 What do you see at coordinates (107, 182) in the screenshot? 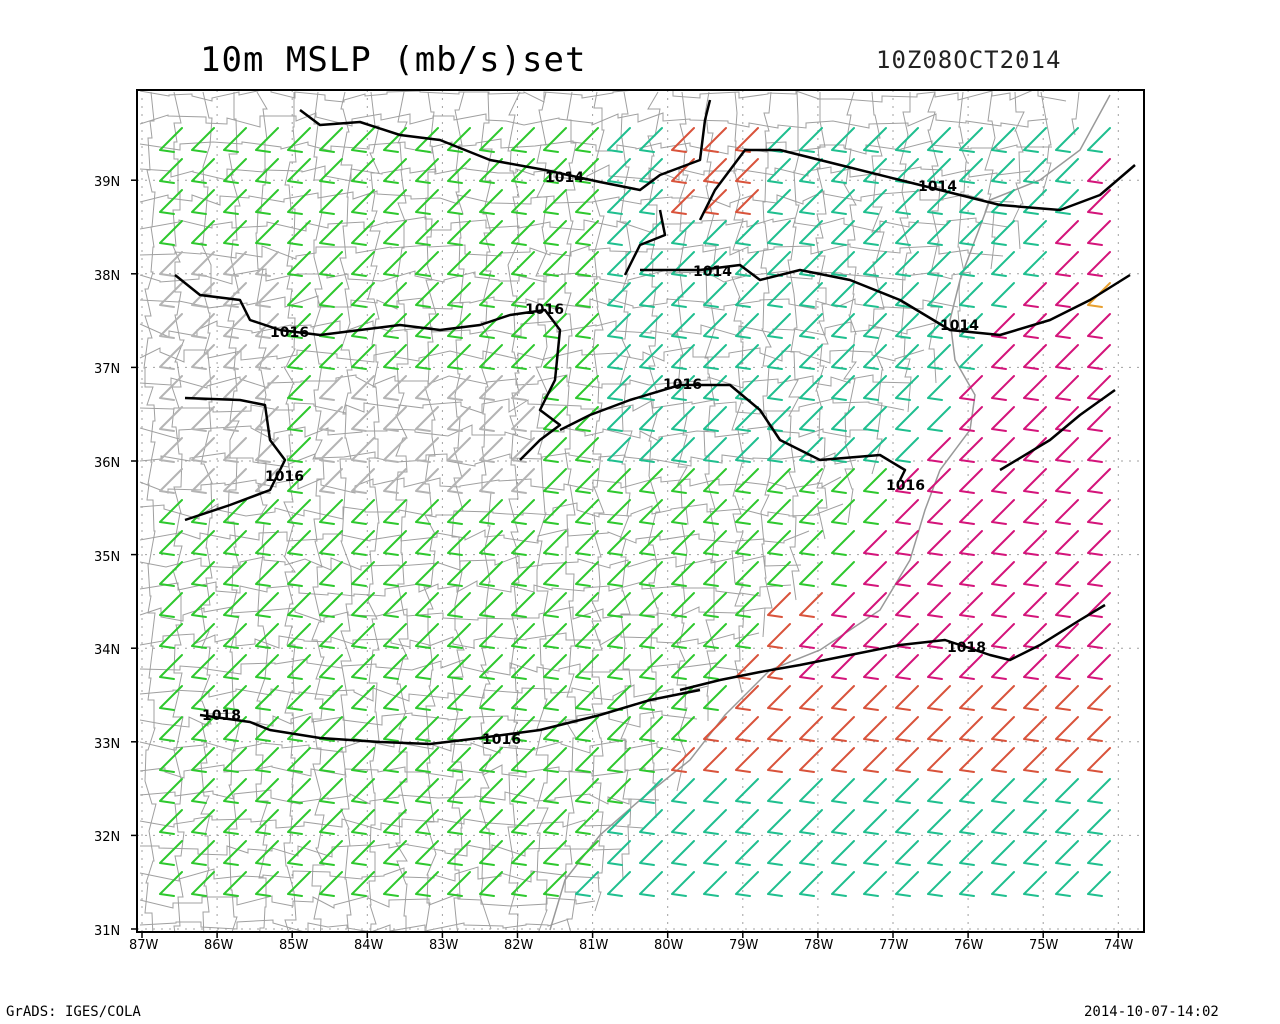
I see `y-tick-label: 39N` at bounding box center [107, 182].